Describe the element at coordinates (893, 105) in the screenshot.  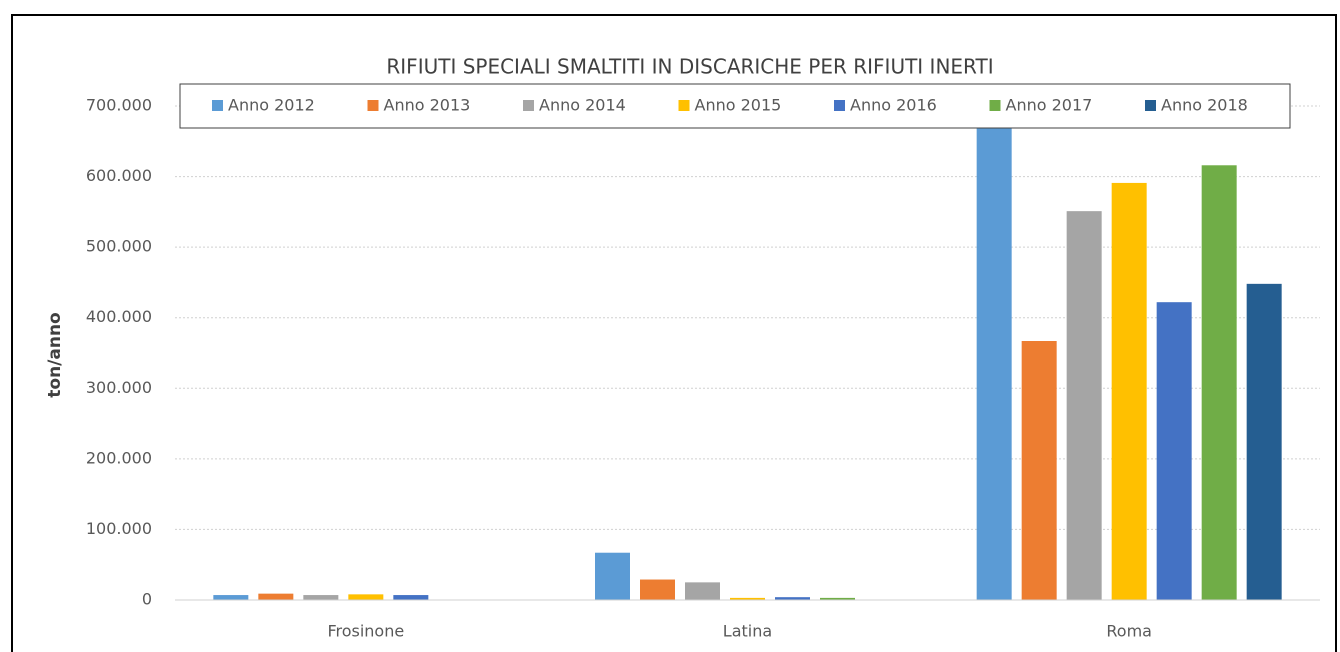
I see `legend-label: Anno 2016` at that location.